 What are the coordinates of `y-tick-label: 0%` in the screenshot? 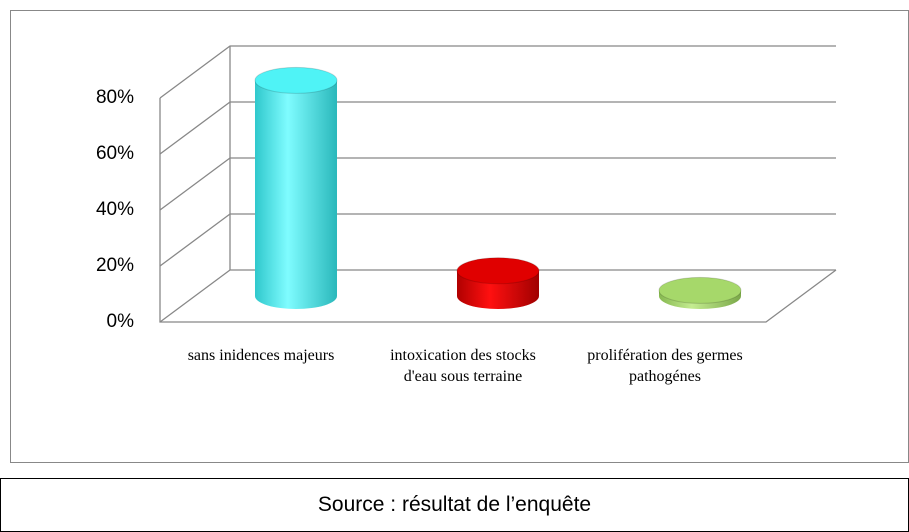 It's located at (121, 321).